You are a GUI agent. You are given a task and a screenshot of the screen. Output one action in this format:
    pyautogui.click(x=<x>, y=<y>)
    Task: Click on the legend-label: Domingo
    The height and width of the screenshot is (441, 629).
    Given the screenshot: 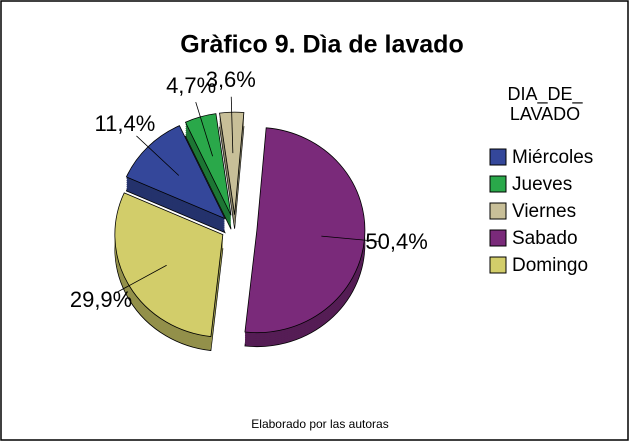 What is the action you would take?
    pyautogui.click(x=550, y=265)
    